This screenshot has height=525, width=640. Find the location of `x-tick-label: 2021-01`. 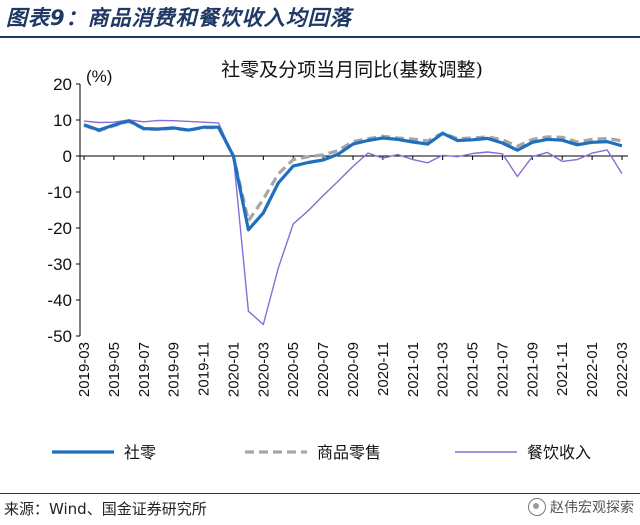

x-tick-label: 2021-01 is located at coordinates (413, 369).